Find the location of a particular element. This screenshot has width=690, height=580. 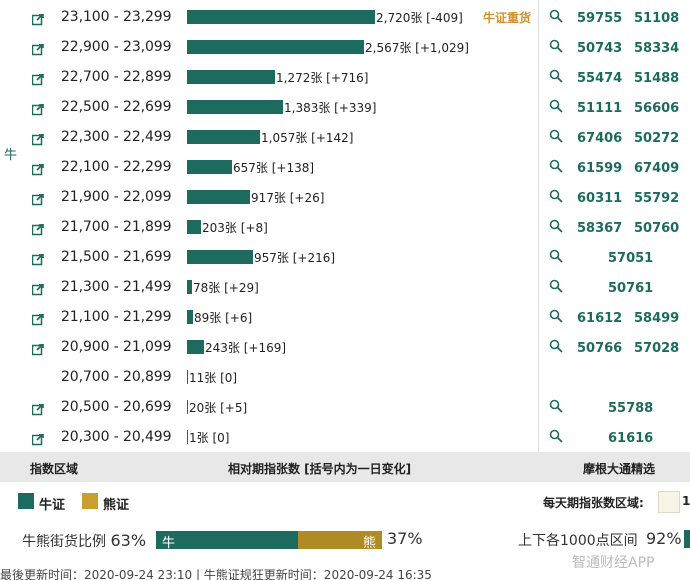

table-row: 22,900 - 23,099 2,567张 [+1,029] 50743 58334 is located at coordinates (345, 47).